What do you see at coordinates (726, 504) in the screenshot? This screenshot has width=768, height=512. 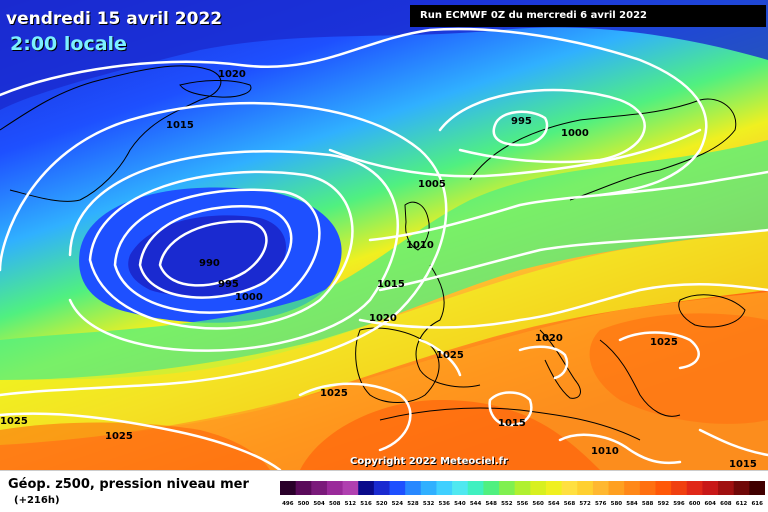 I see `scale-label: 608` at bounding box center [726, 504].